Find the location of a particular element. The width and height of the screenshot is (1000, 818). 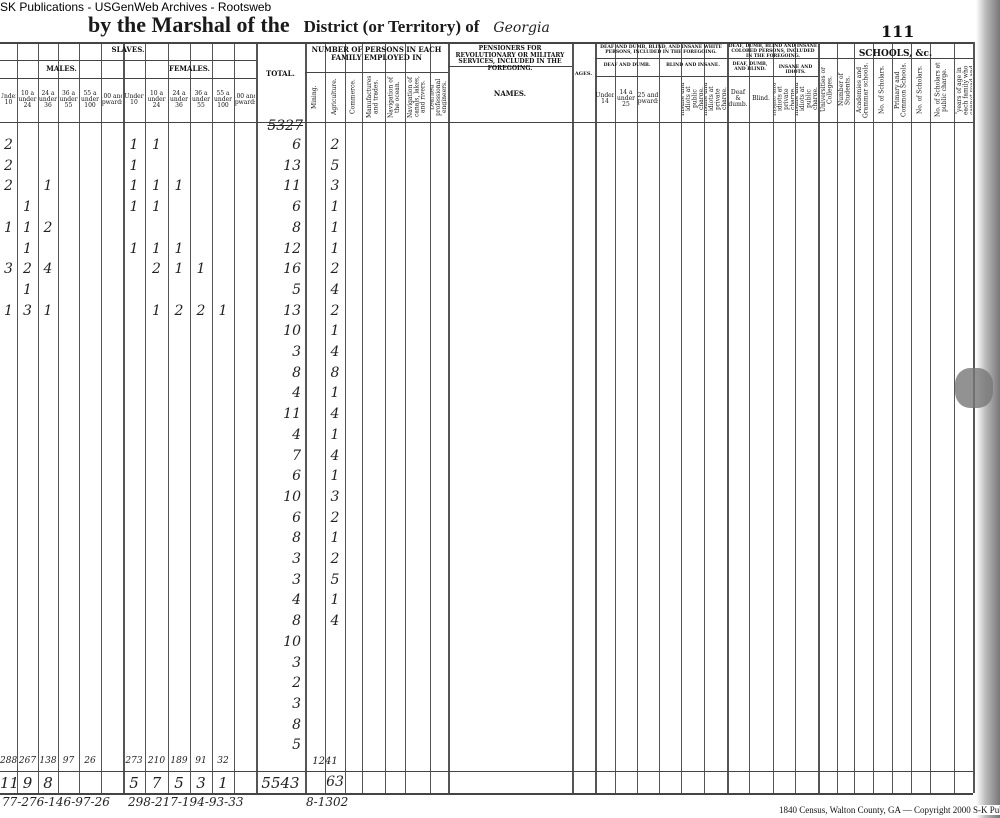

column-header: Number of Students. is located at coordinates (845, 90).